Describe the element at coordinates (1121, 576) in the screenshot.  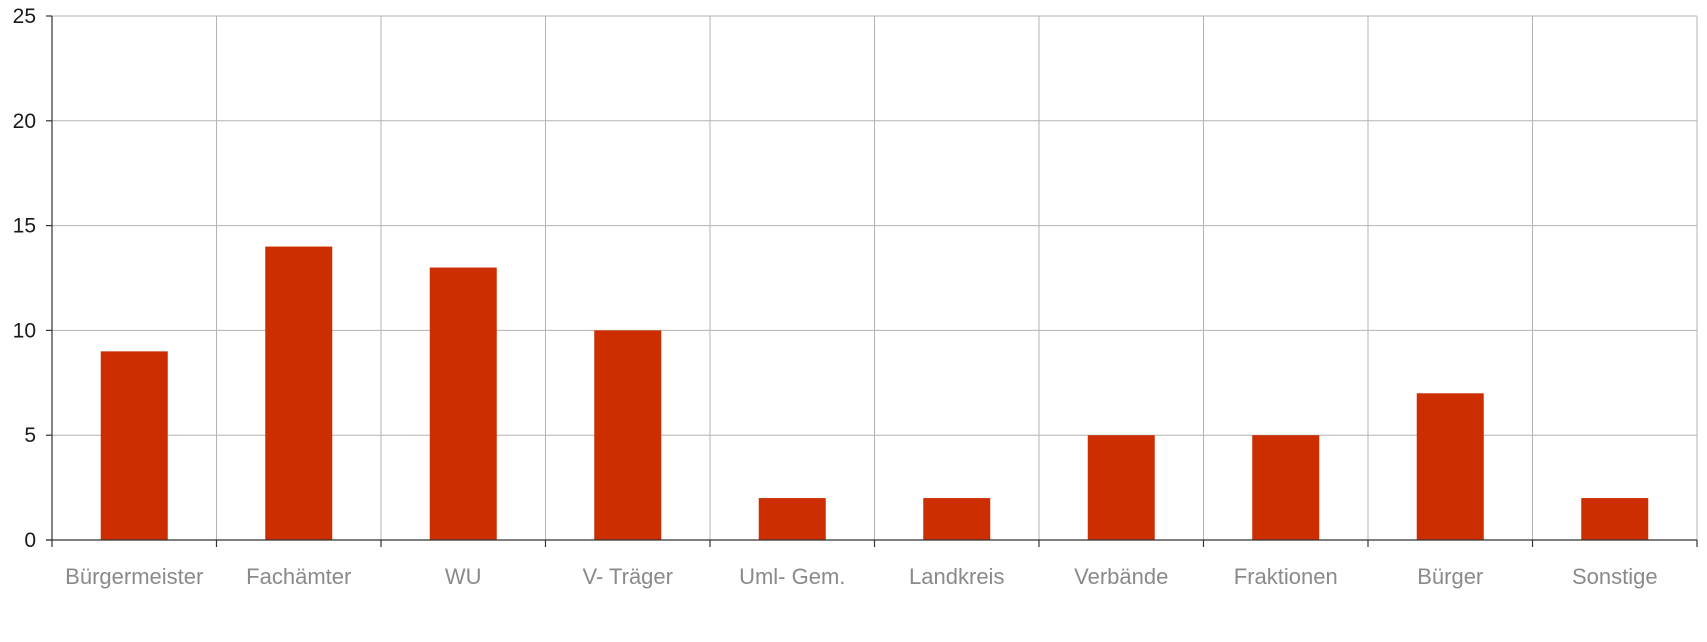
I see `x-tick-label: Verbände` at that location.